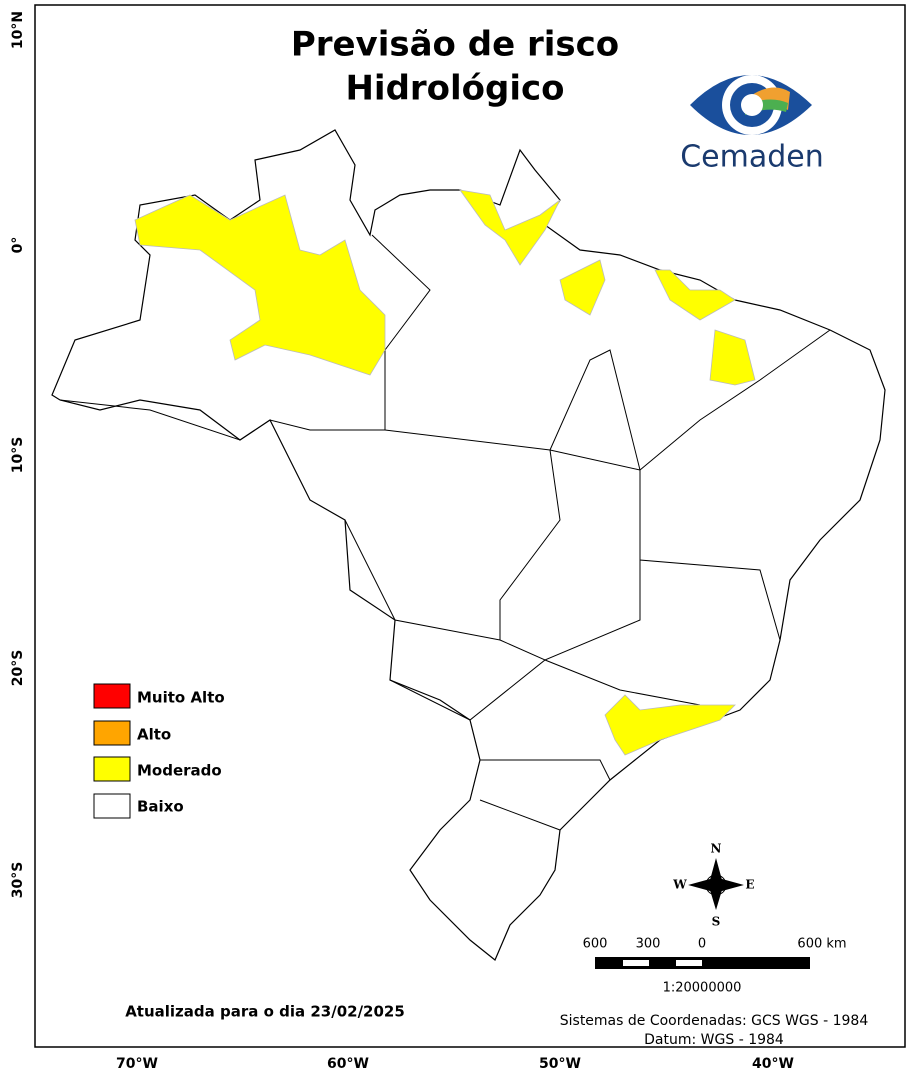  Describe the element at coordinates (18, 668) in the screenshot. I see `lat-label: 20°S` at that location.